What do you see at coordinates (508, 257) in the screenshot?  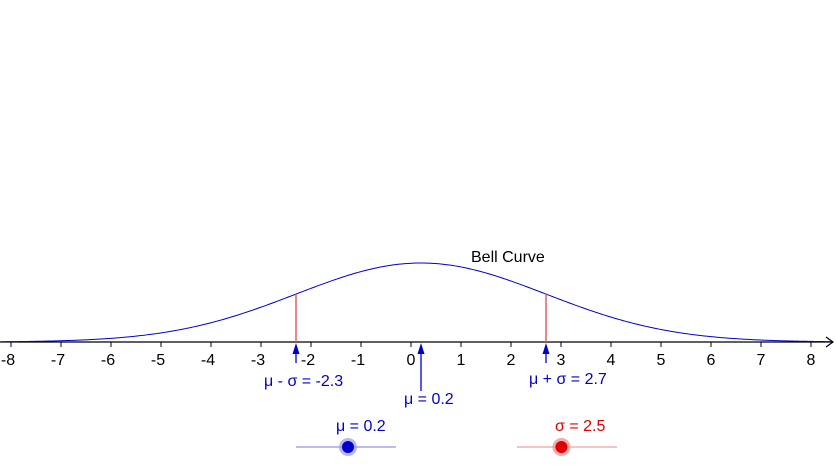 I see `curve-label: Bell Curve` at bounding box center [508, 257].